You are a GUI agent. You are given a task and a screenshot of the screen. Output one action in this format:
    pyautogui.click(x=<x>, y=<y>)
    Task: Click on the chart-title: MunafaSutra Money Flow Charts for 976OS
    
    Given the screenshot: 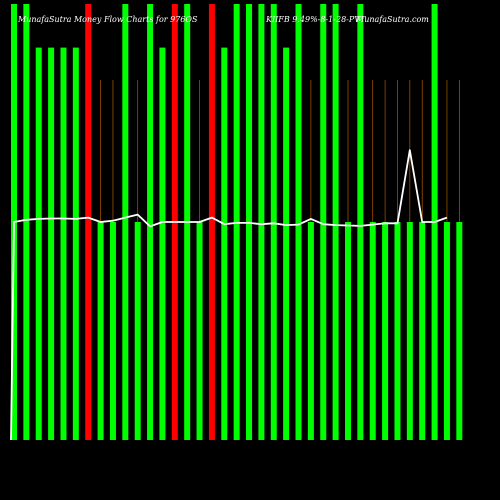 What is the action you would take?
    pyautogui.click(x=107, y=19)
    